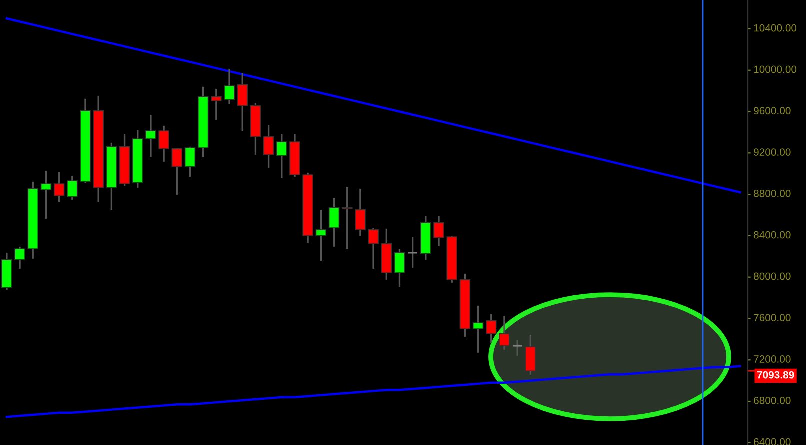 Image resolution: width=806 pixels, height=445 pixels. Describe the element at coordinates (775, 375) in the screenshot. I see `text: 7093.89` at that location.